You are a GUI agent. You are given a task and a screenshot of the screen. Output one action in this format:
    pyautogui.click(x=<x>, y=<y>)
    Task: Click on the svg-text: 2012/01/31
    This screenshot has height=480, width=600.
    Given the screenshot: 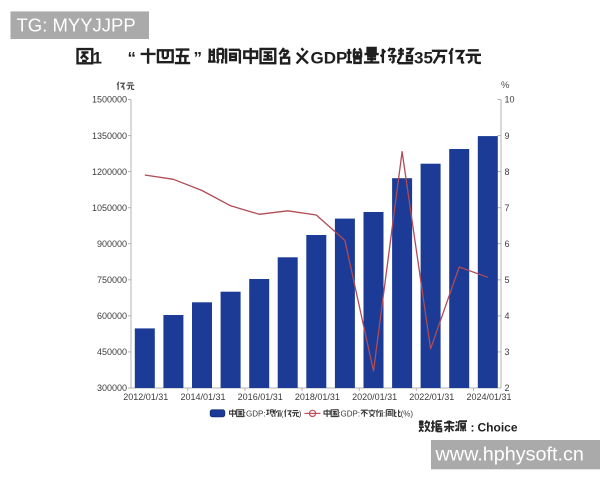 What is the action you would take?
    pyautogui.click(x=145, y=397)
    